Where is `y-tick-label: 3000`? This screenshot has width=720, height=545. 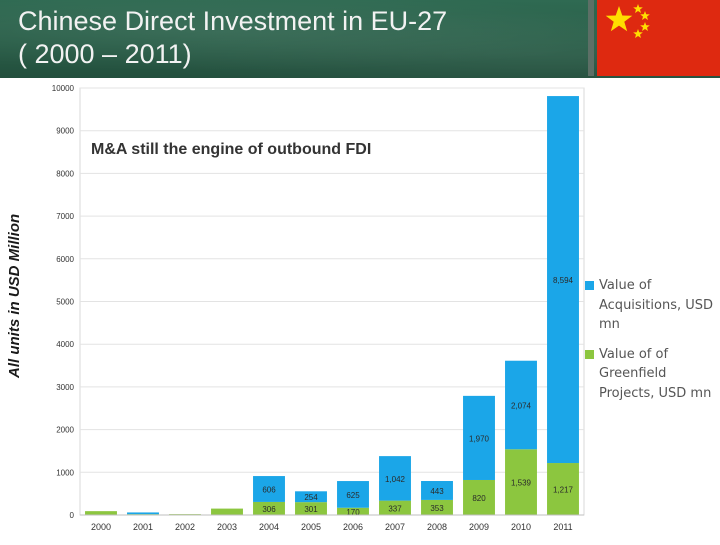 y-tick-label: 3000 is located at coordinates (65, 387).